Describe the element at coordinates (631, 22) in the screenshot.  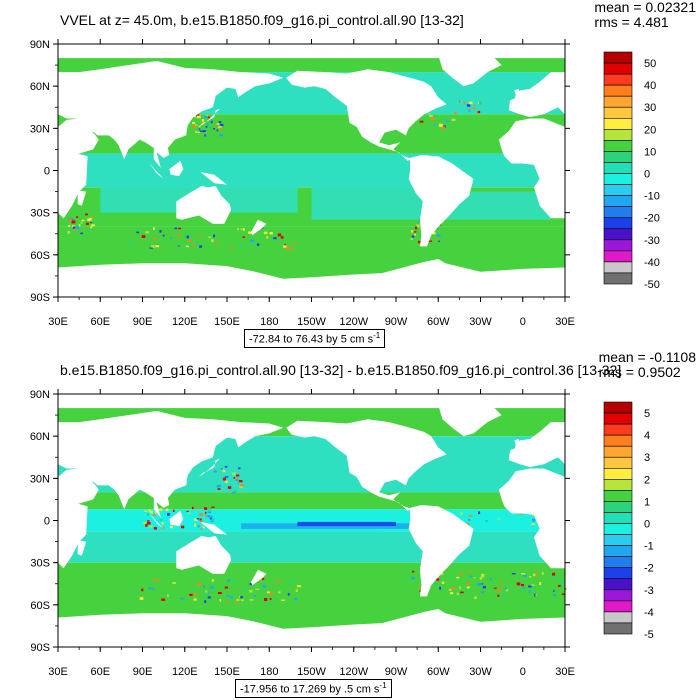
I see `rms-label: rms = 4.481` at that location.